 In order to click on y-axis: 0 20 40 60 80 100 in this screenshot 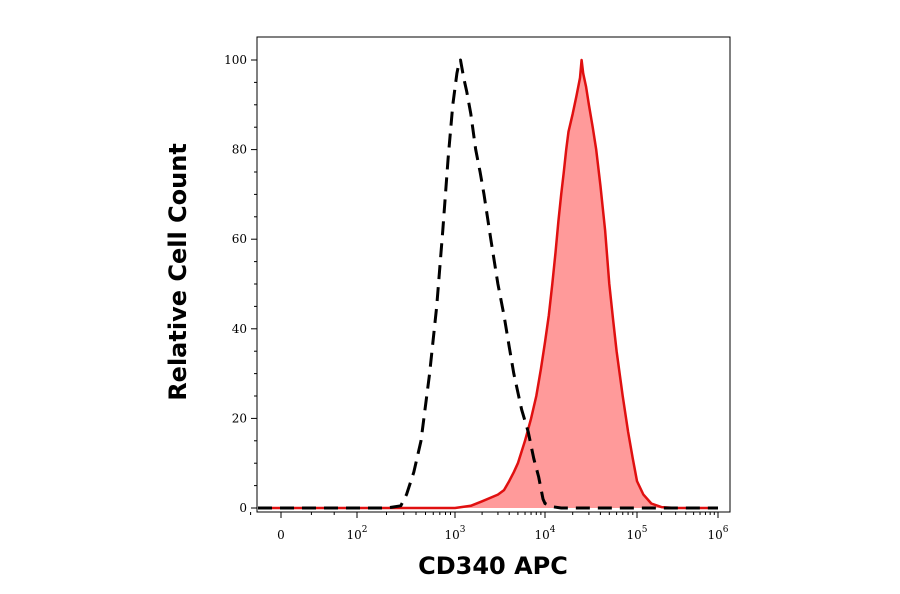, I will do `click(240, 284)`.